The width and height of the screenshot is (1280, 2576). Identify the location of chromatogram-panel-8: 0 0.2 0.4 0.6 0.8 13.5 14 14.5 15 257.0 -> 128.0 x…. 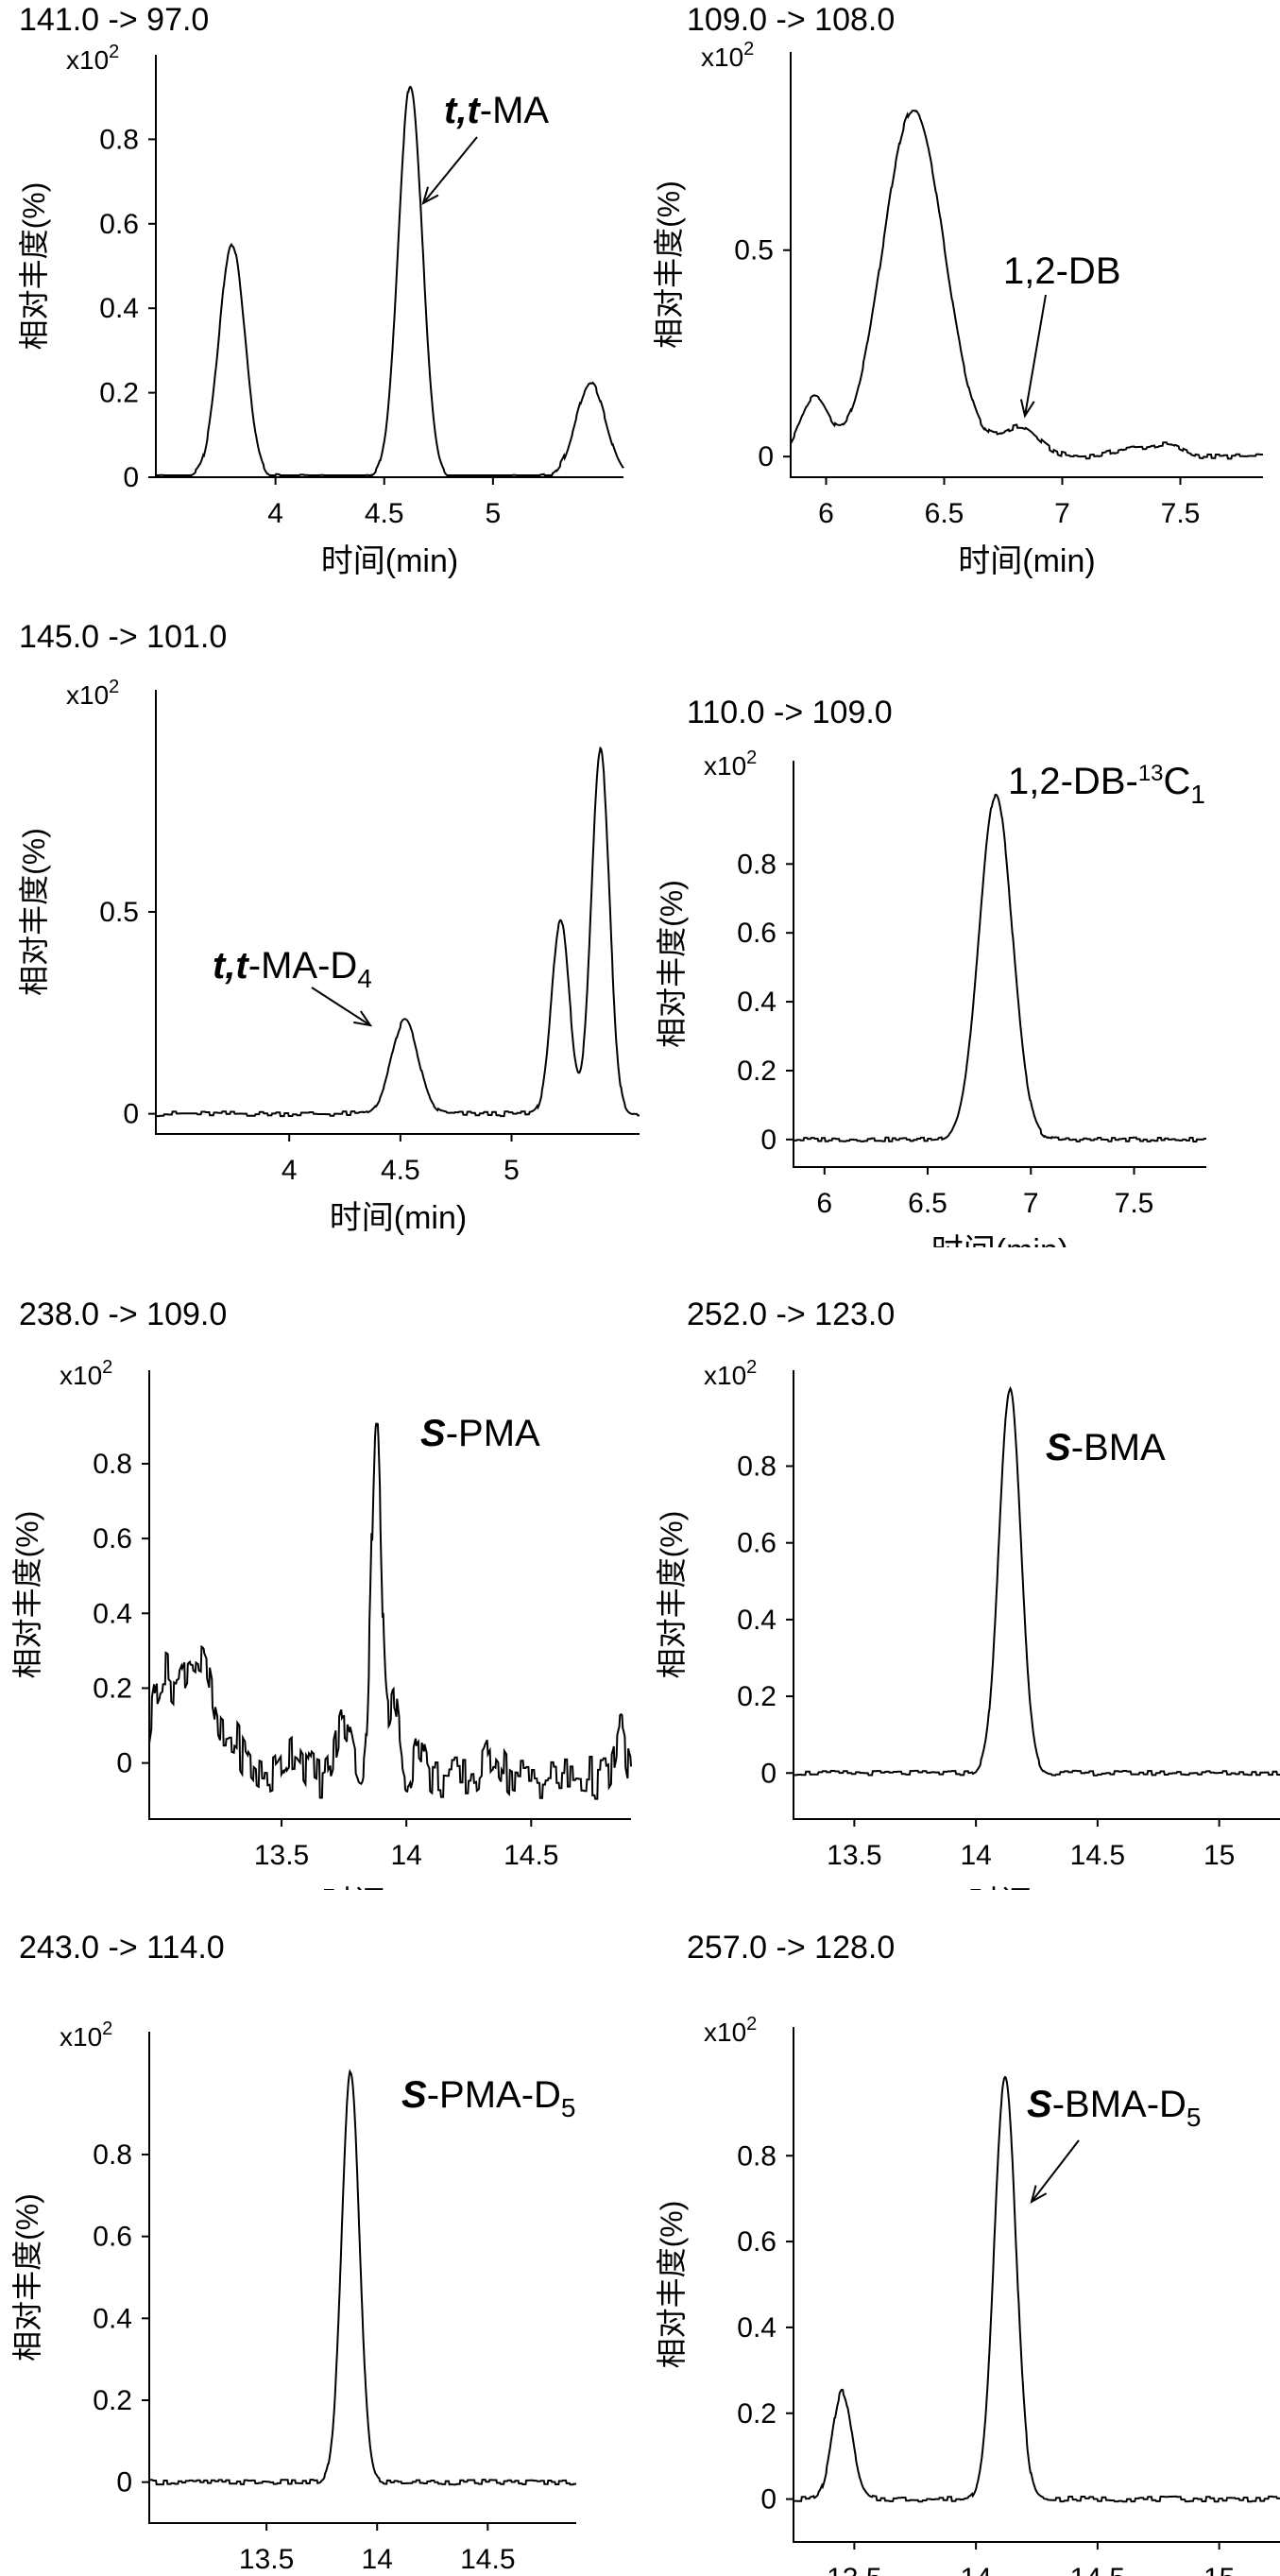
(967, 2253).